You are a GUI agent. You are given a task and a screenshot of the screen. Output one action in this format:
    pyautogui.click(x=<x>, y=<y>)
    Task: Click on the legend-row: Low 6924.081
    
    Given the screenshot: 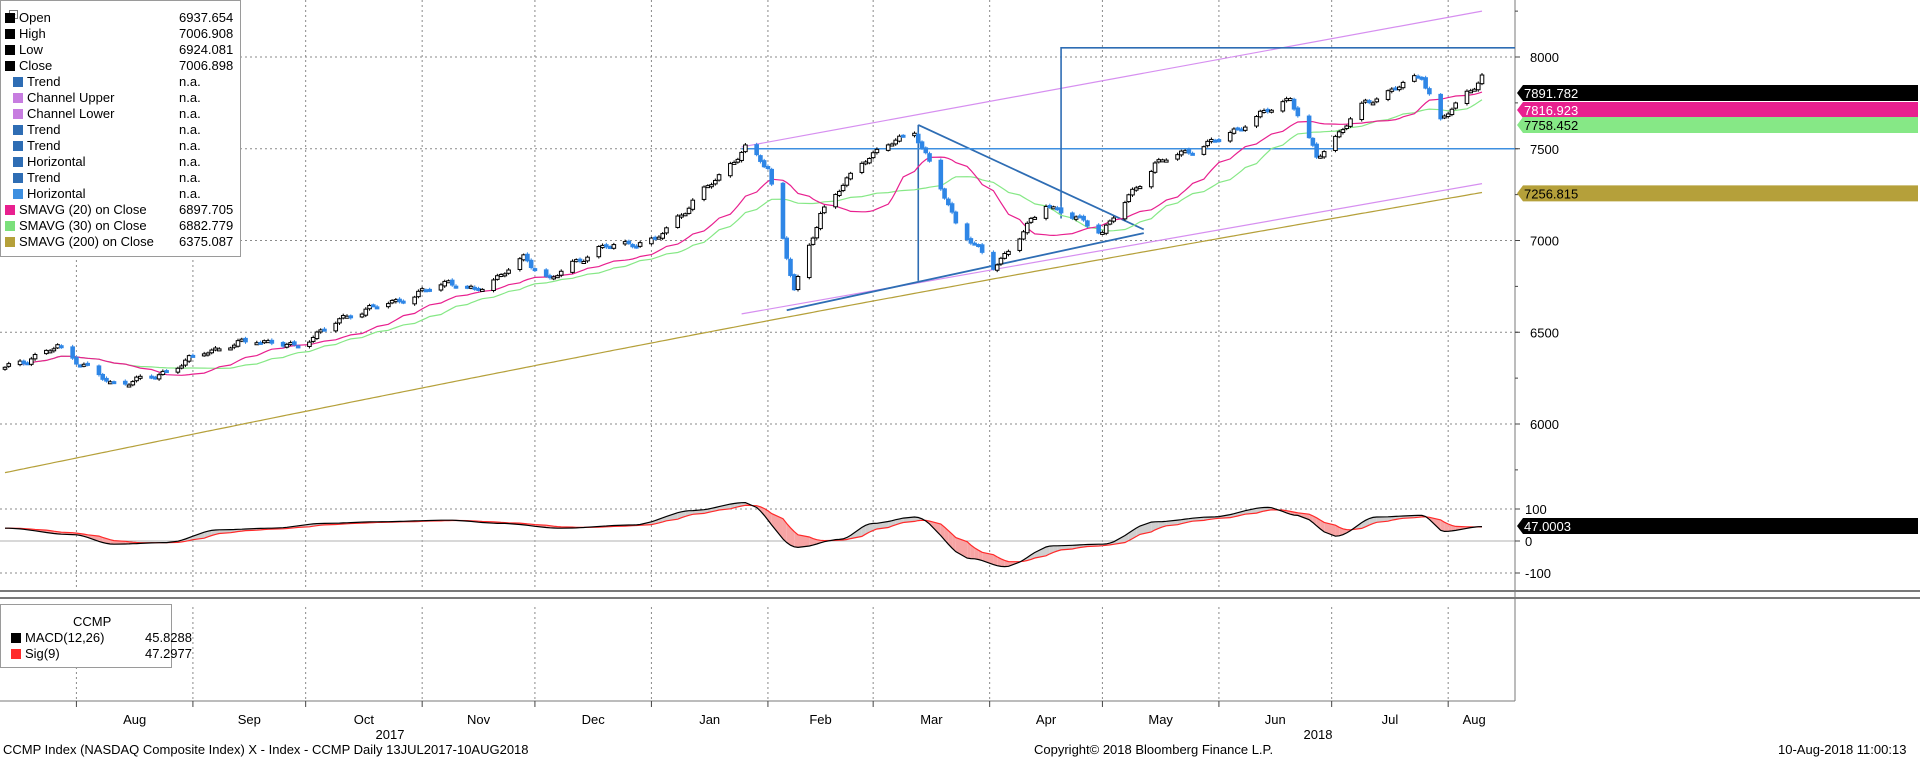 What is the action you would take?
    pyautogui.click(x=120, y=50)
    